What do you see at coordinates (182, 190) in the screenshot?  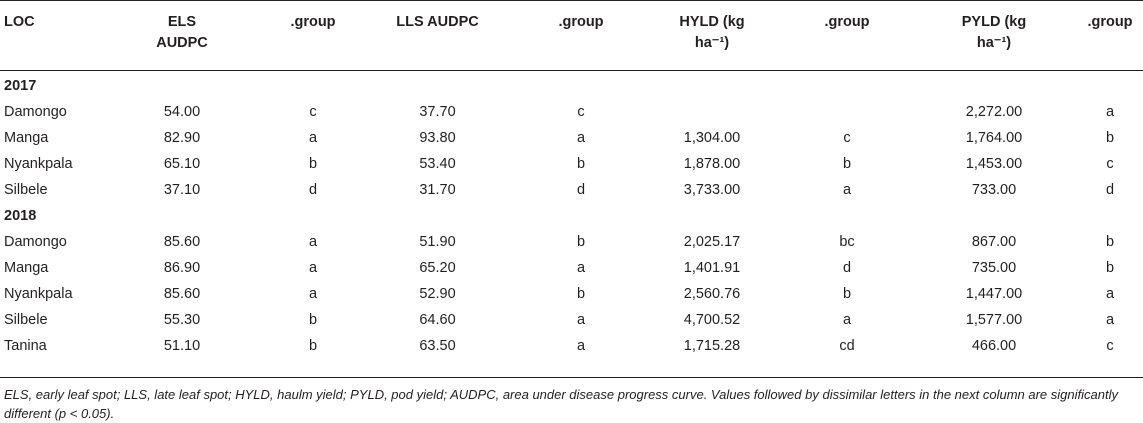 I see `cell-els-audpc: 37.10` at bounding box center [182, 190].